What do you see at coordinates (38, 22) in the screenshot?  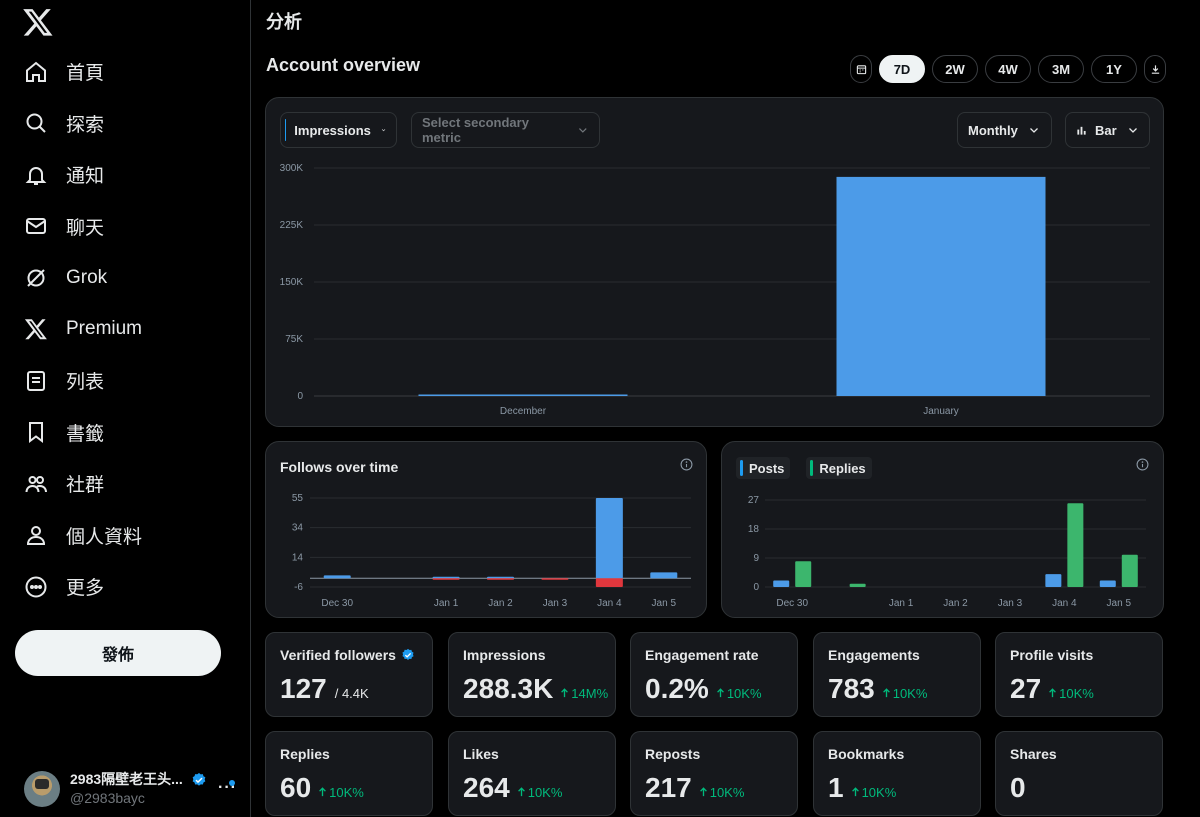 I see `x-logo-icon` at bounding box center [38, 22].